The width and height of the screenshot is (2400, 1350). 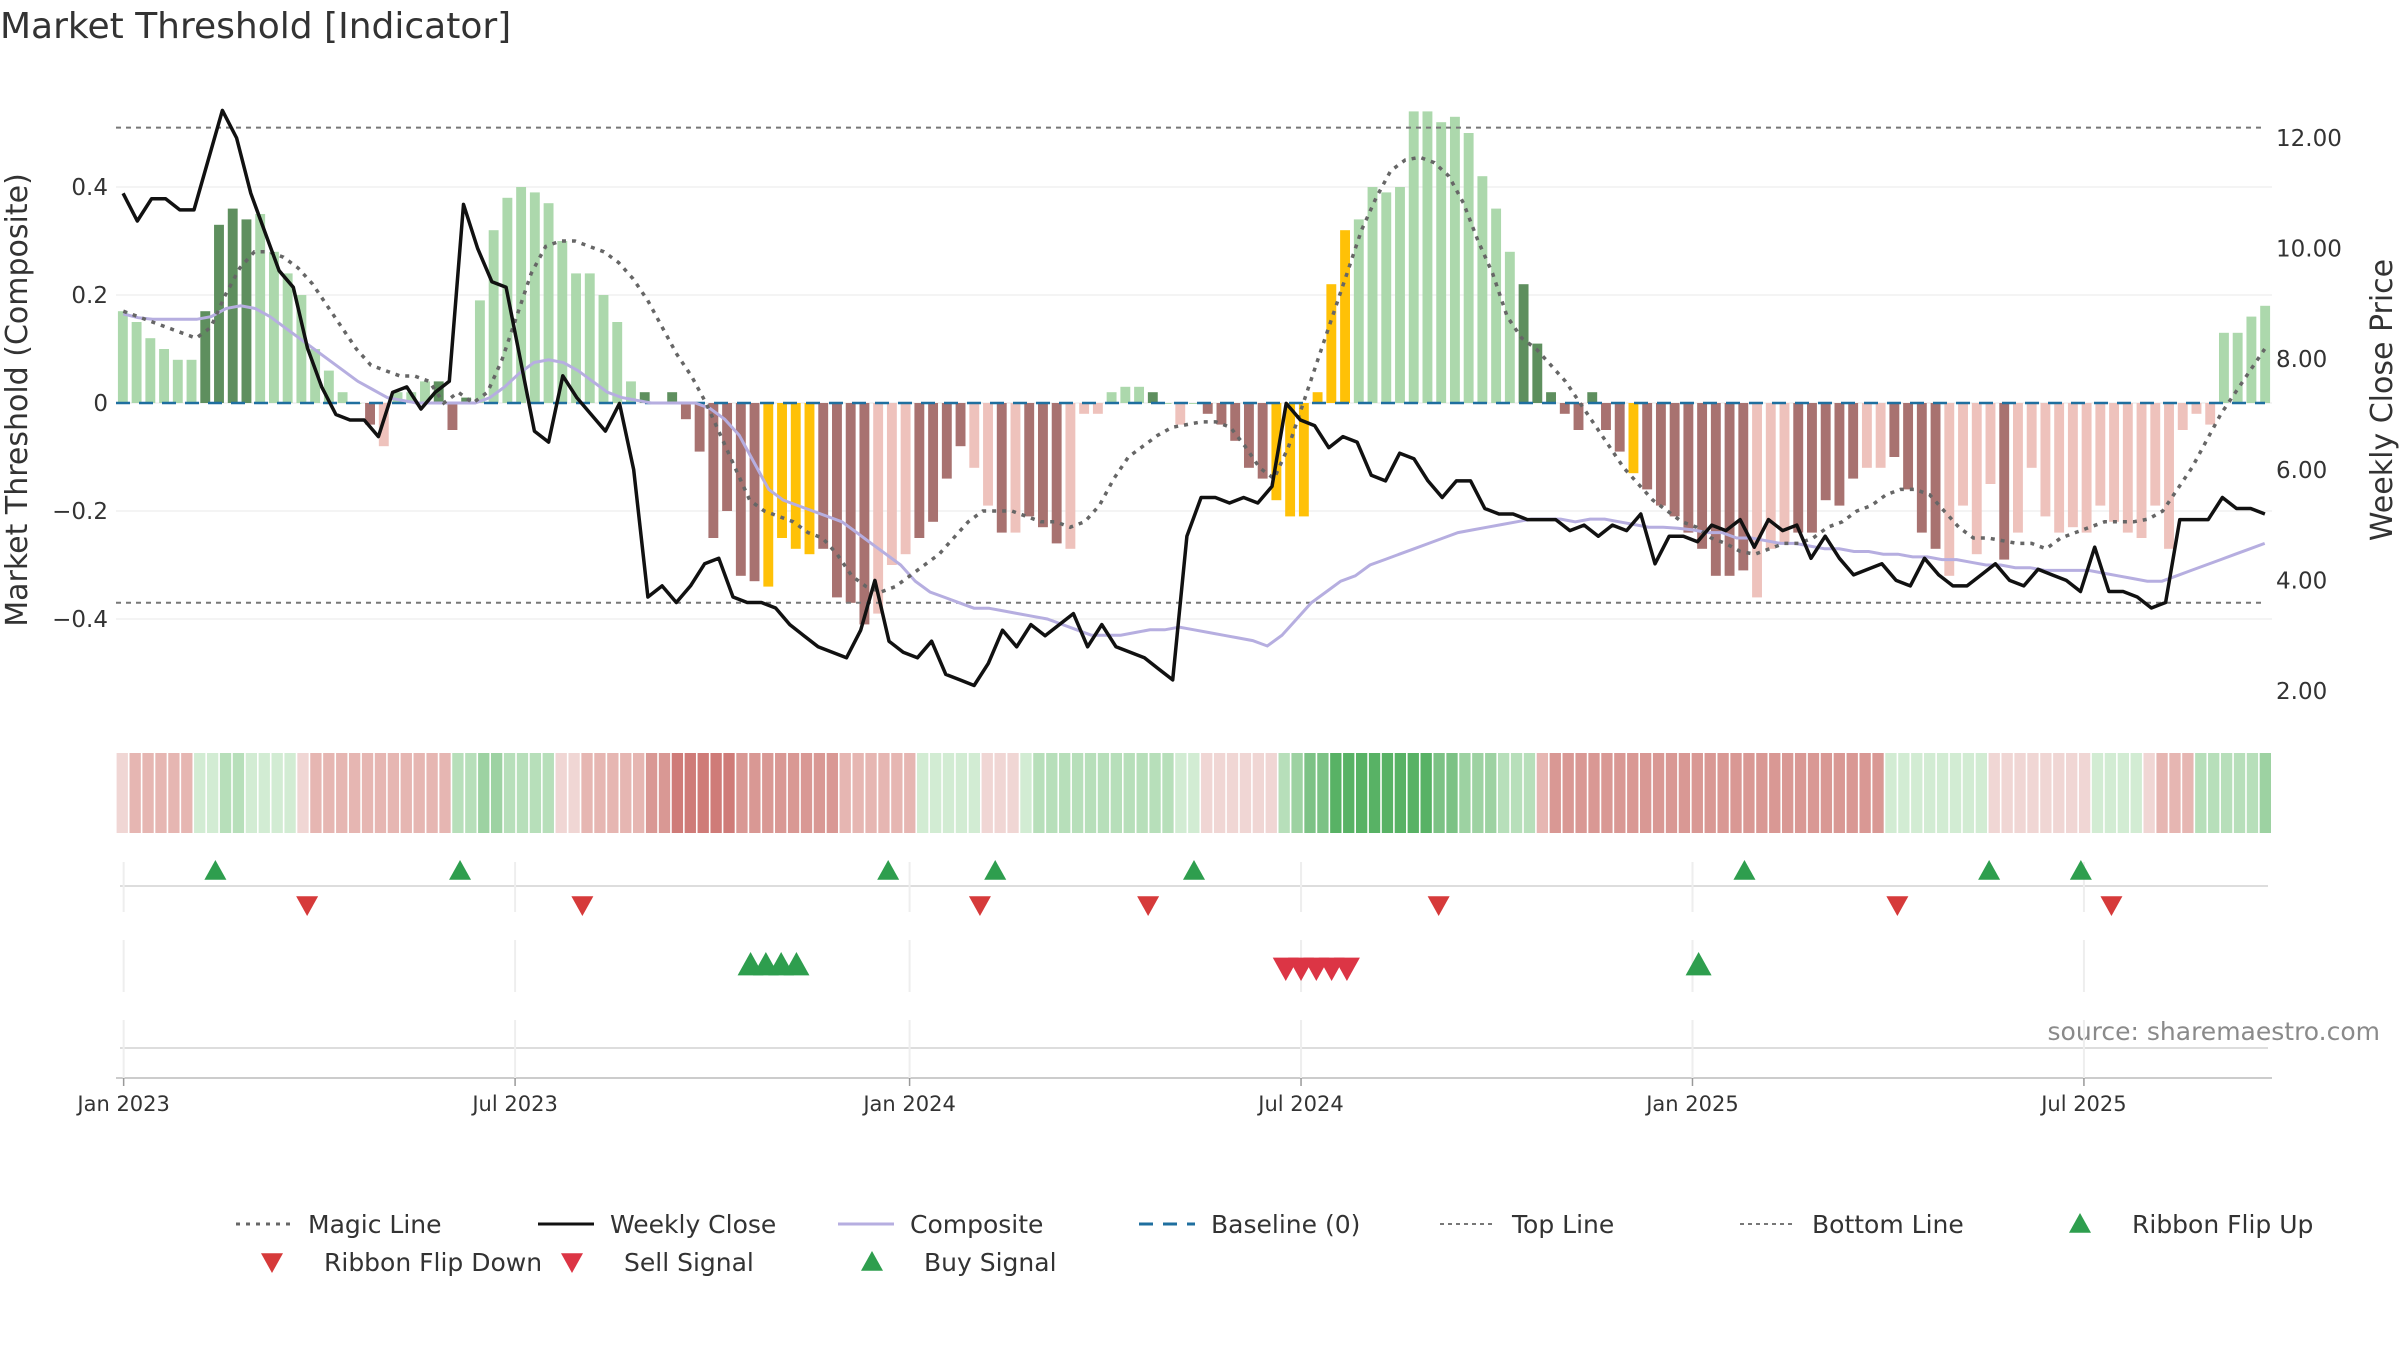 What do you see at coordinates (1249, 1224) in the screenshot?
I see `legend-item: Baseline (0)` at bounding box center [1249, 1224].